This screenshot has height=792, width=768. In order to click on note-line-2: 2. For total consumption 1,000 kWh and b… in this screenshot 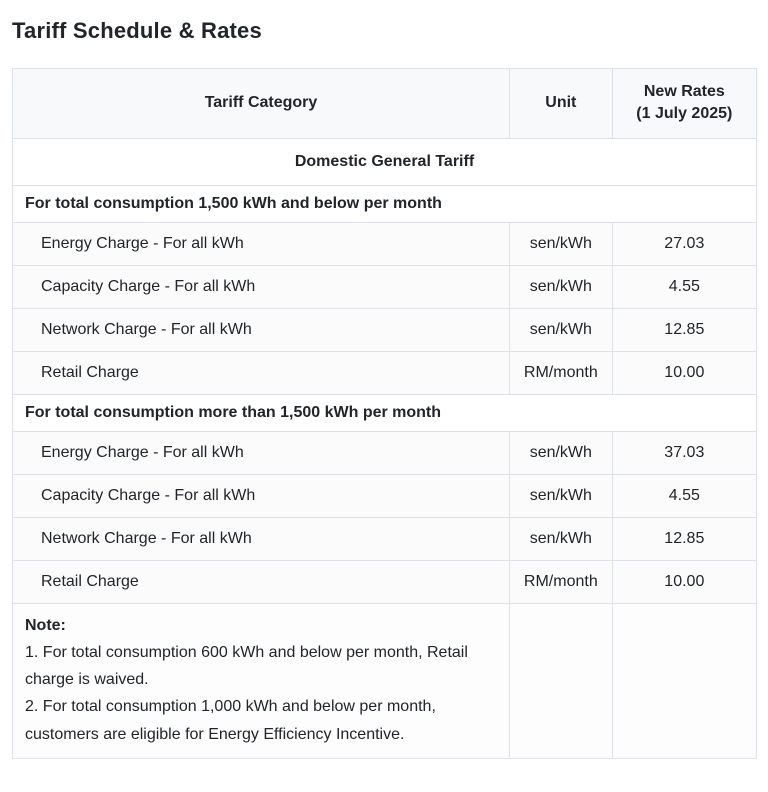, I will do `click(230, 720)`.